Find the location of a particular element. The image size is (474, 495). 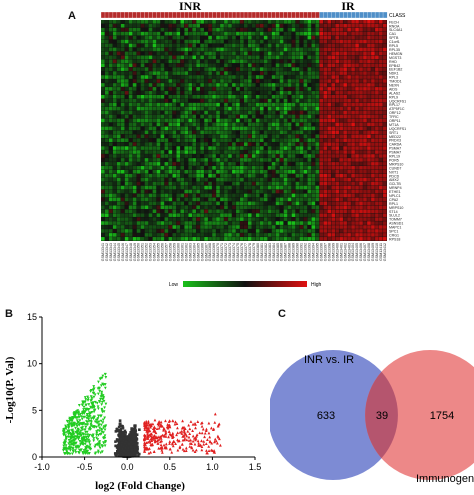

group-label-ir: IR is located at coordinates (348, 6).